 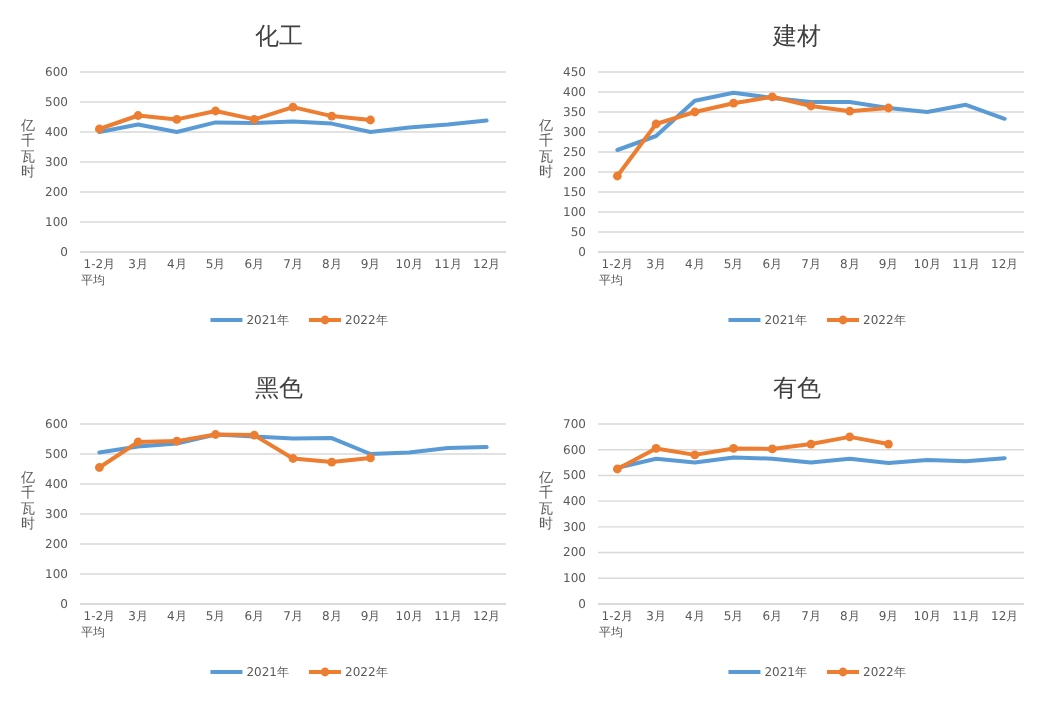 I want to click on chart-title: 化工, so click(x=279, y=36).